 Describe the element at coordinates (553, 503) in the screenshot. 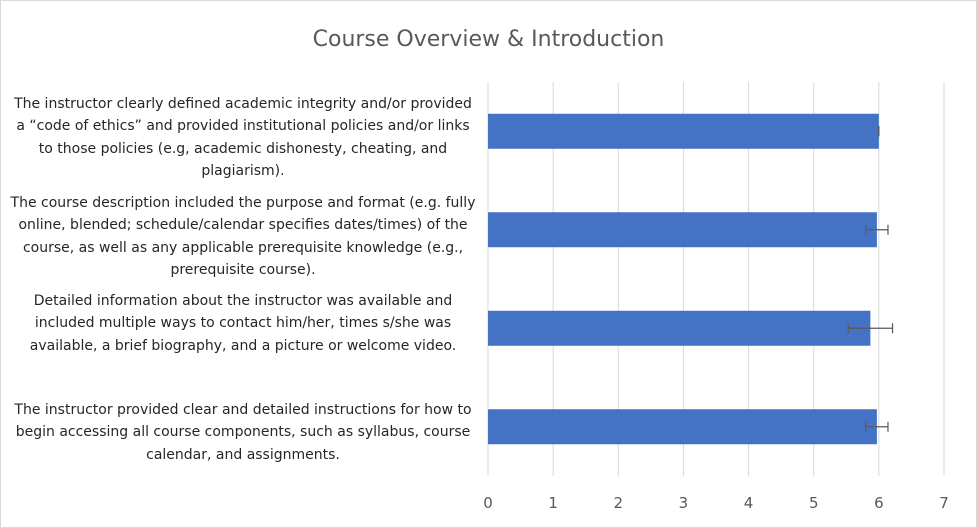

I see `x-tick-label: 1` at that location.